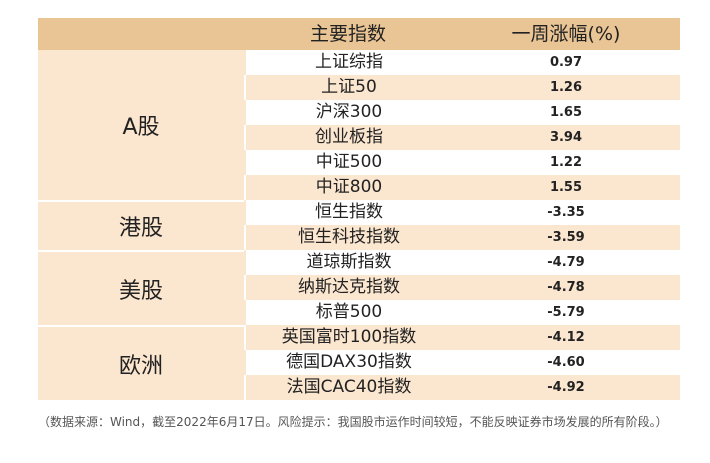 Image resolution: width=710 pixels, height=463 pixels. I want to click on group-a-shares: A股, so click(141, 125).